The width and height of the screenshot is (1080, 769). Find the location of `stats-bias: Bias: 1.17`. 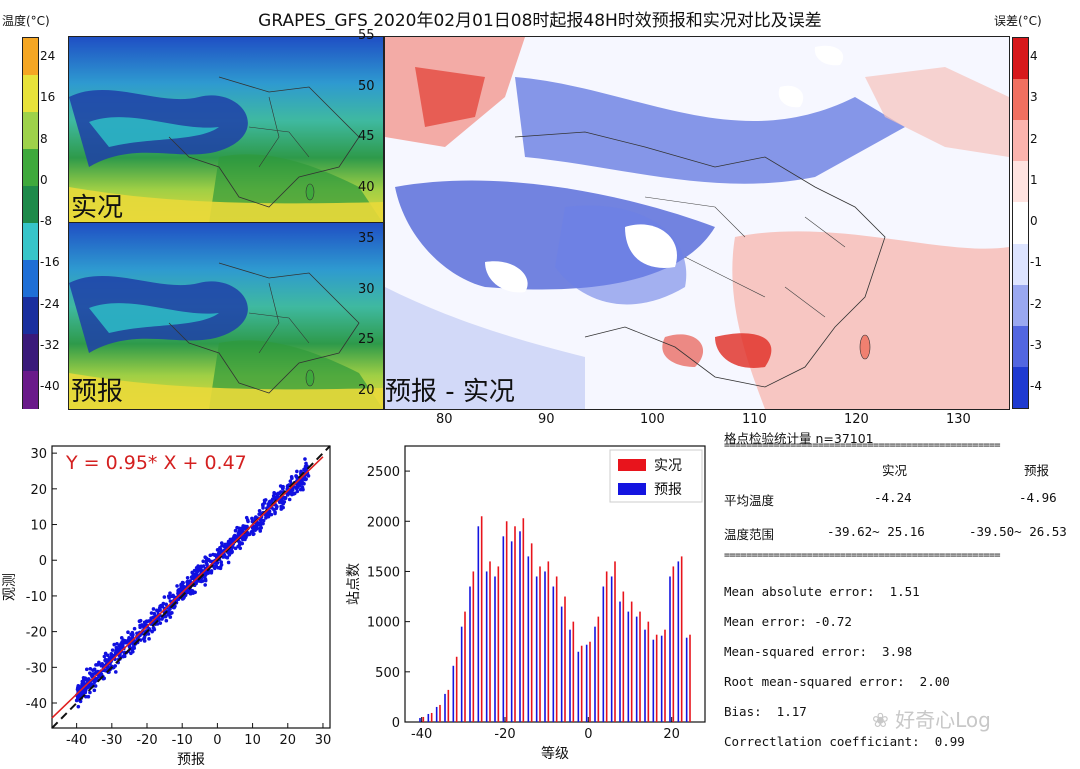

stats-bias: Bias: 1.17 is located at coordinates (765, 711).